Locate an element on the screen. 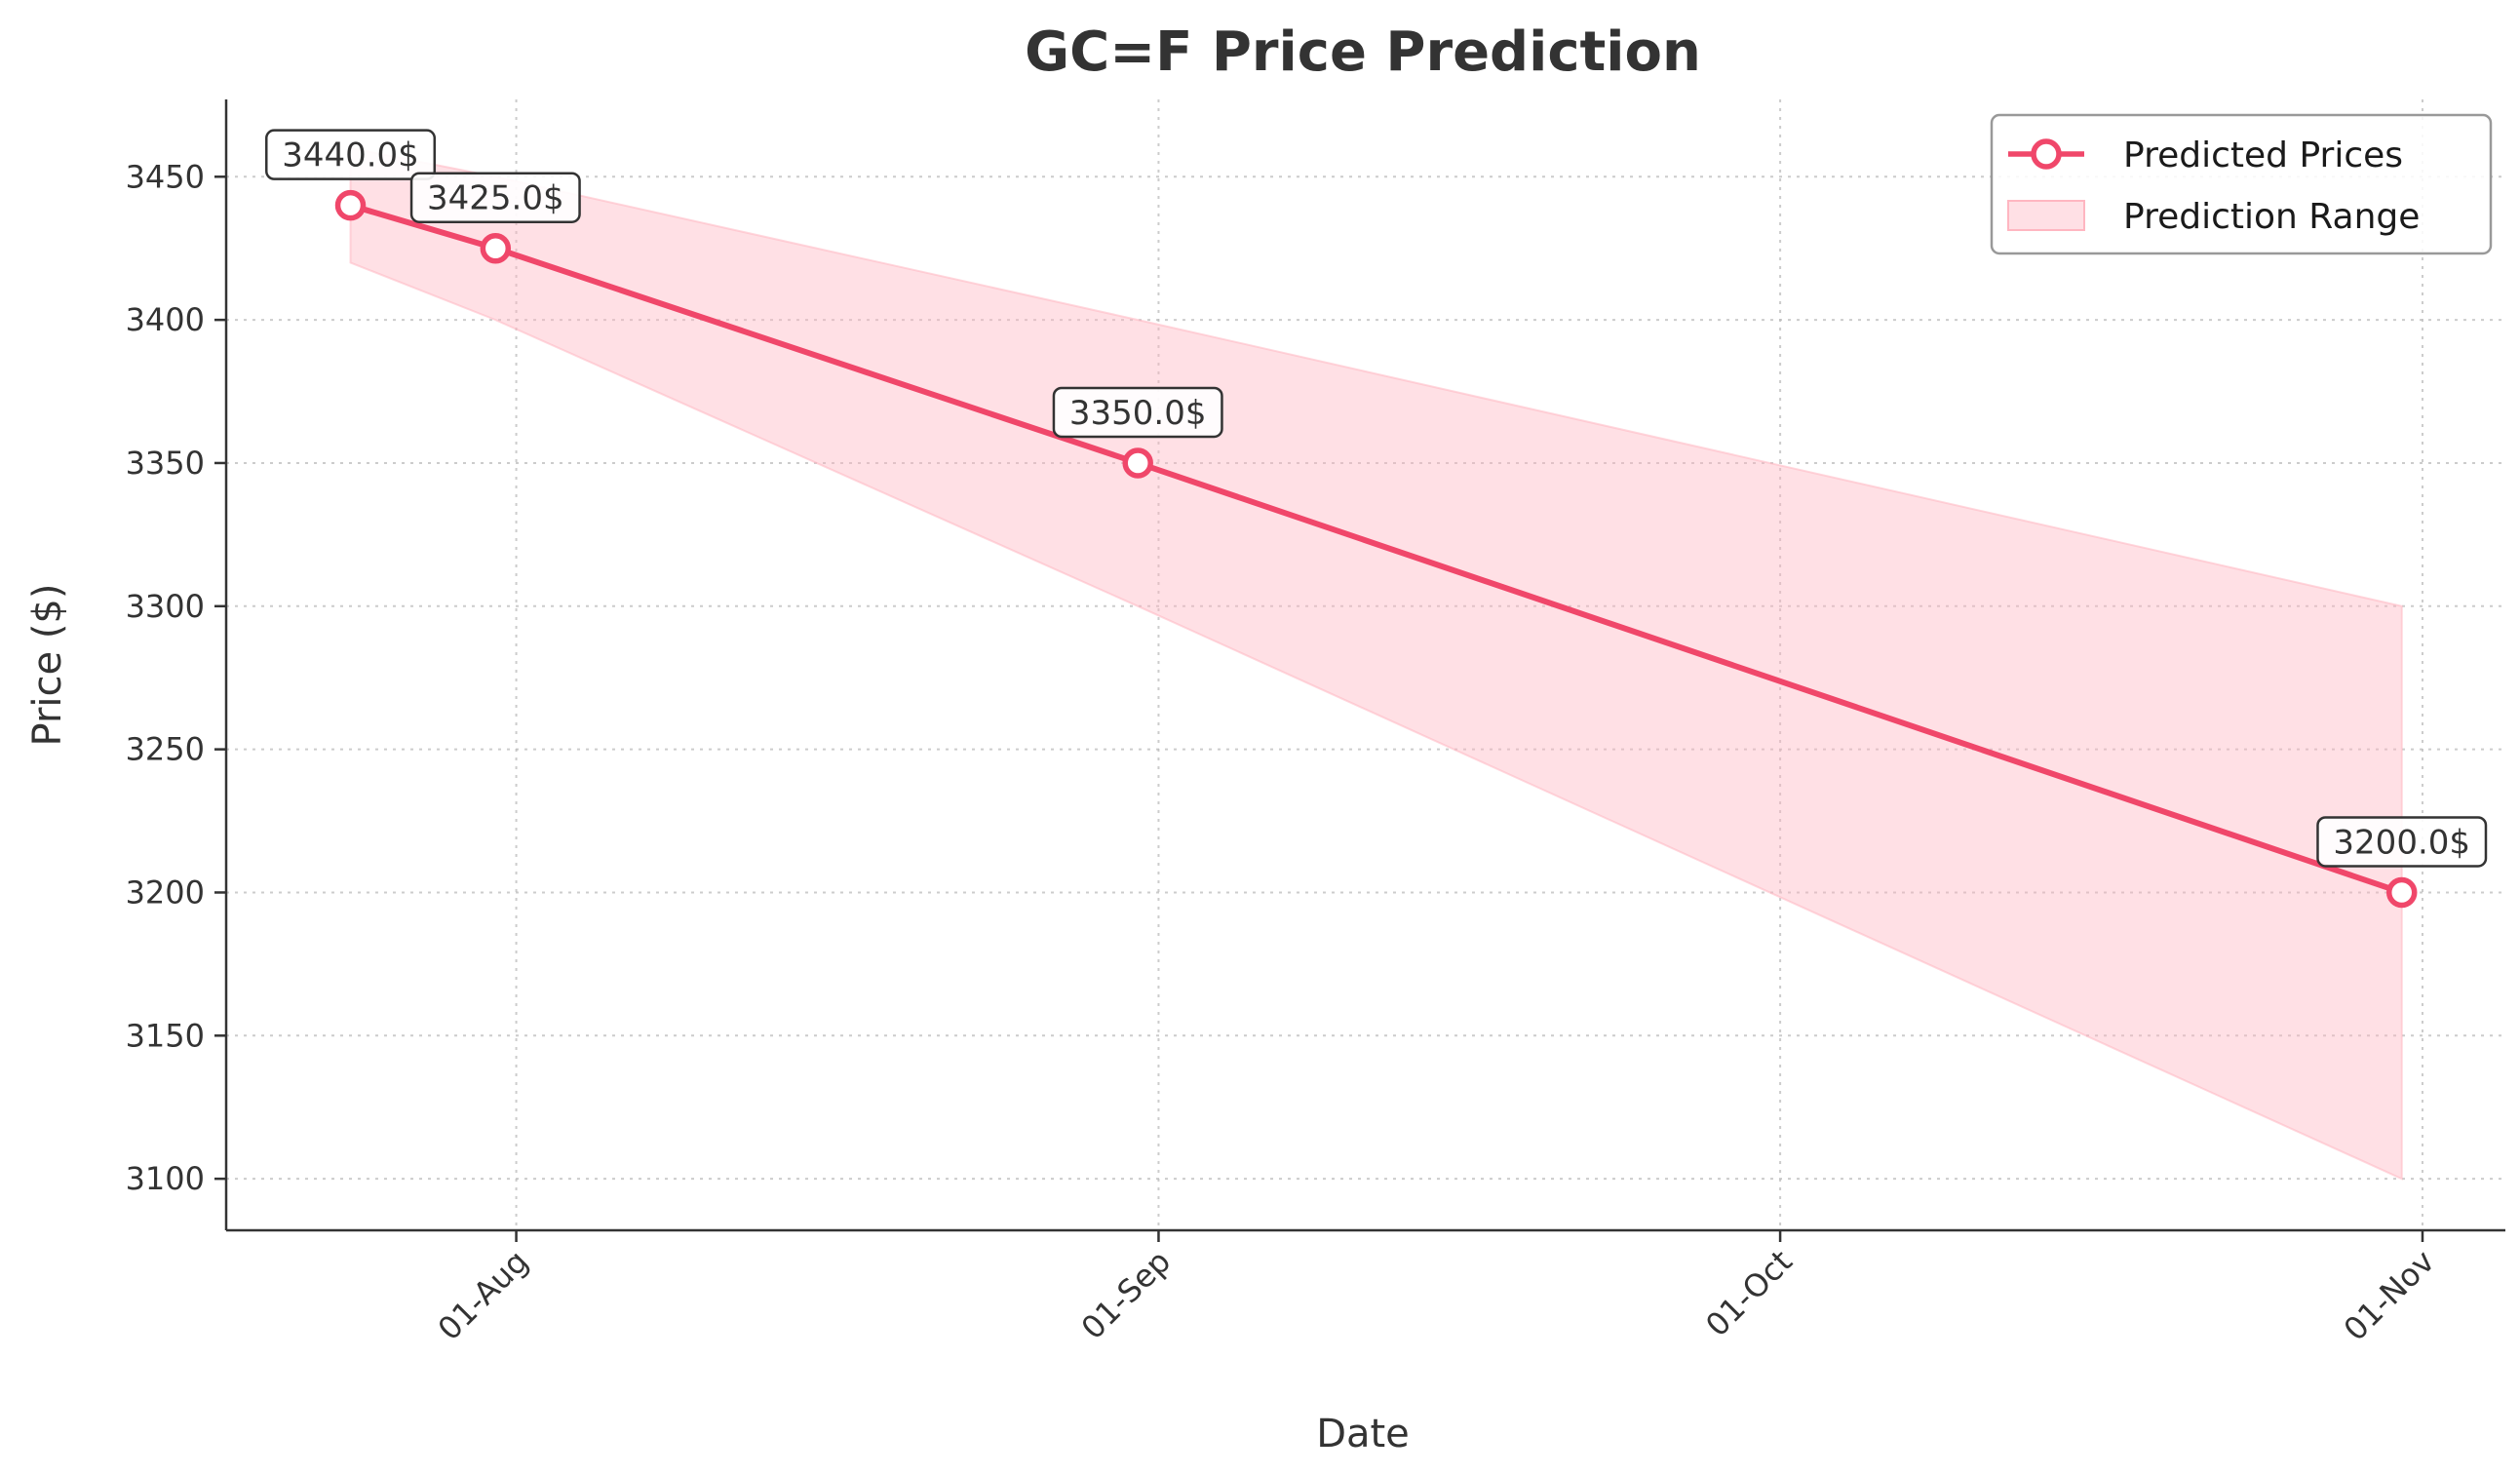 The image size is (2520, 1475). legend-range-swatch is located at coordinates (2046, 215).